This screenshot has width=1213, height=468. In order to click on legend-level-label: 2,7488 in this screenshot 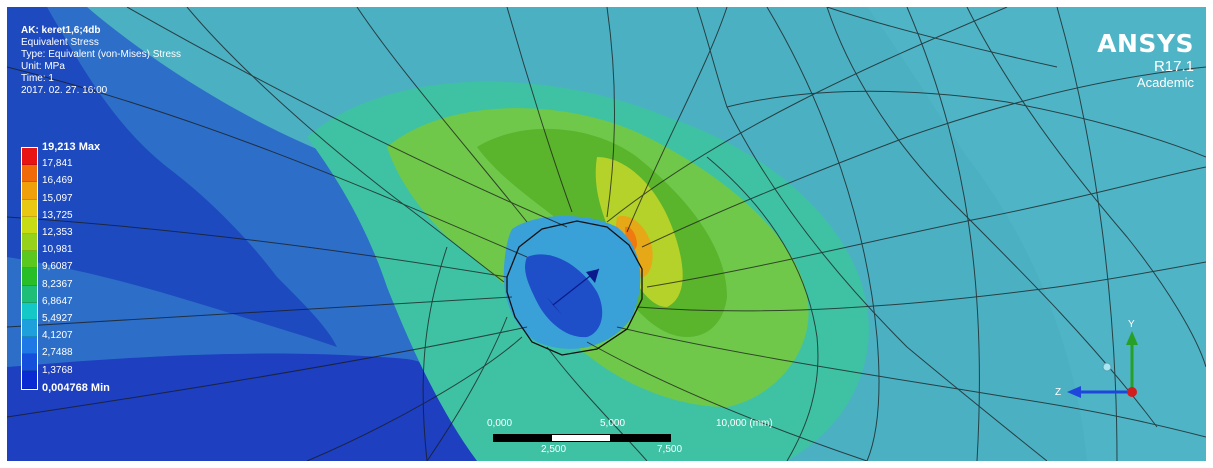, I will do `click(57, 353)`.